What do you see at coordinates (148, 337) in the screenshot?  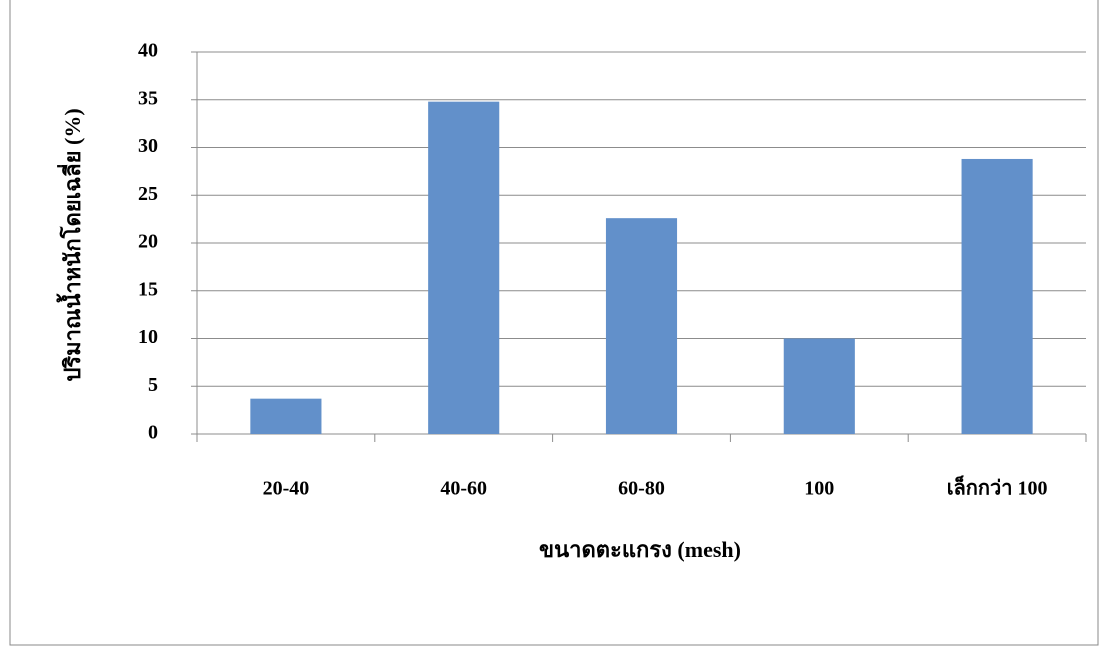 I see `y-tick-label: 10` at bounding box center [148, 337].